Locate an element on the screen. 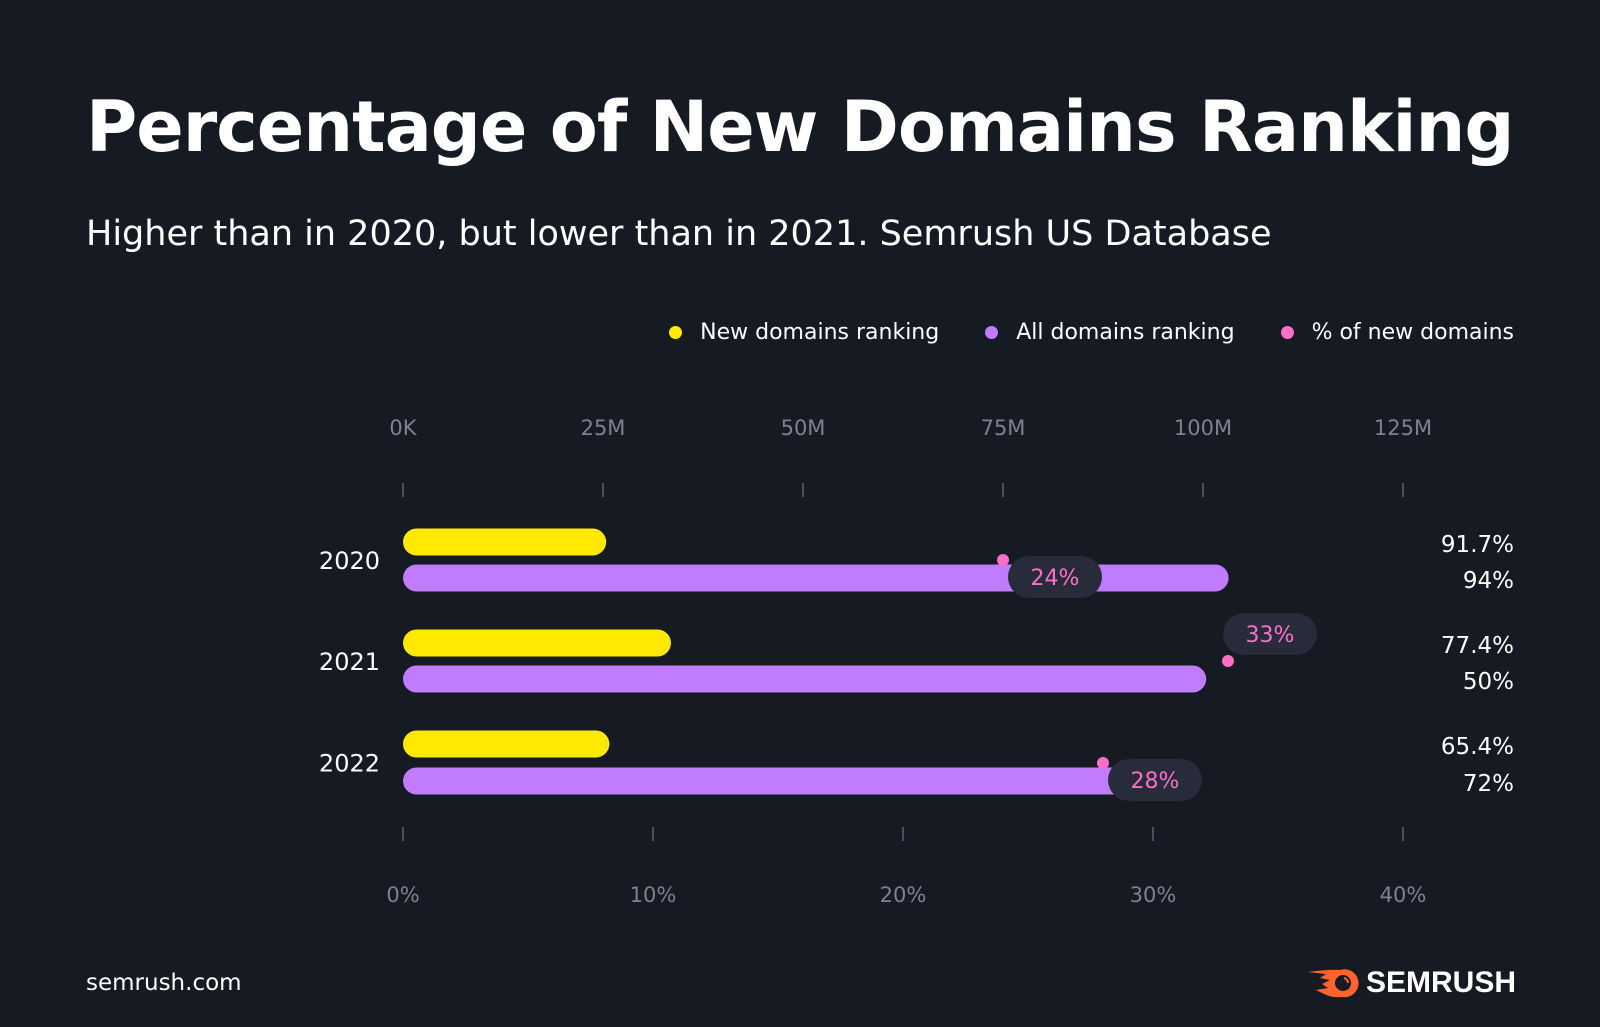 Image resolution: width=1600 pixels, height=1027 pixels. fireball-icon is located at coordinates (1333, 983).